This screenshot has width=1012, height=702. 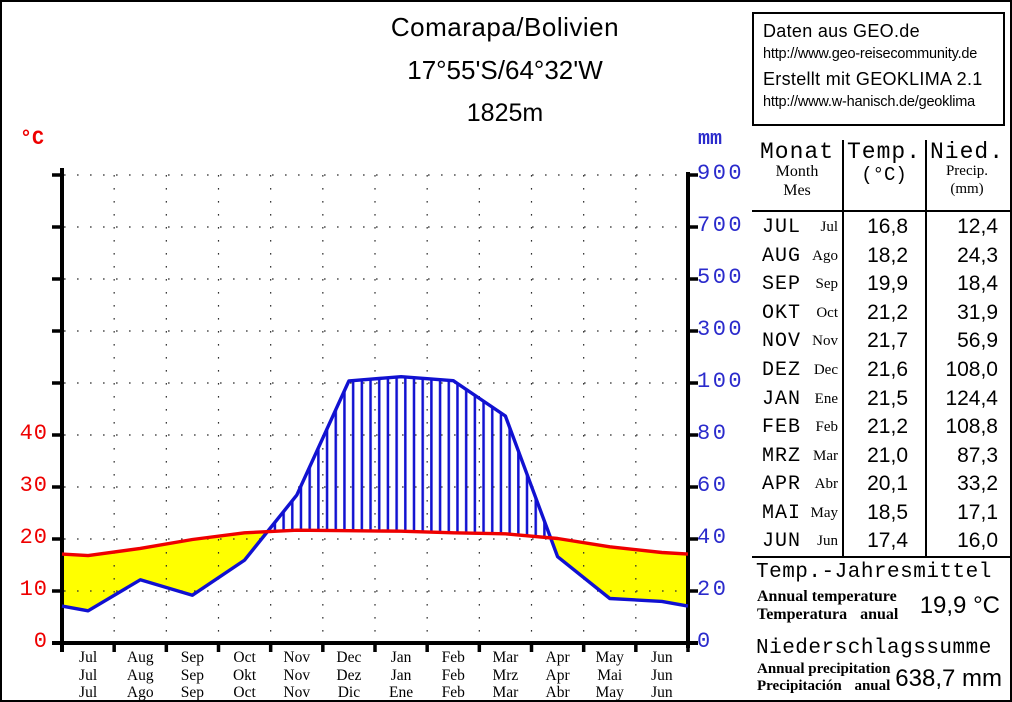 I want to click on table-header-month: Month, so click(x=797, y=171).